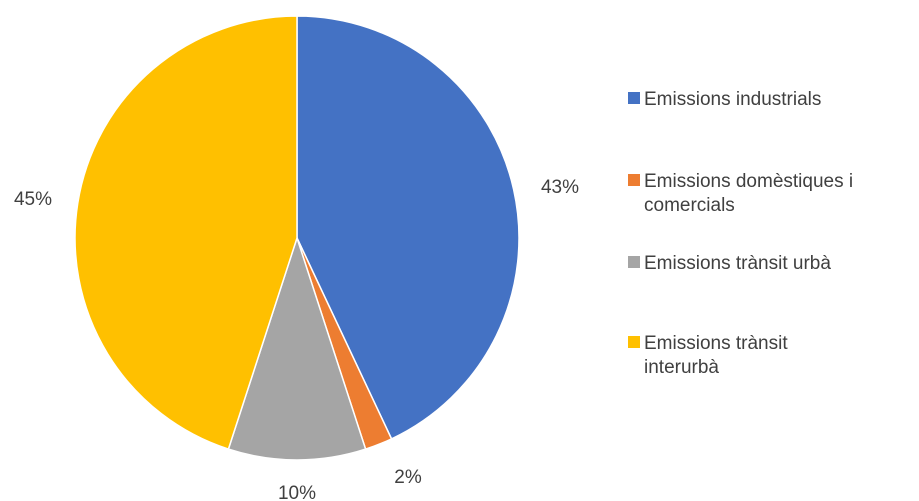  I want to click on legend-item-transit-urba: Emissions trànsit urbà, so click(729, 264).